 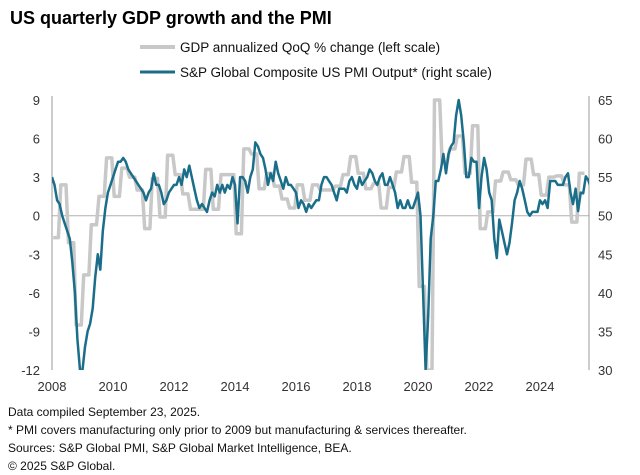 What do you see at coordinates (104, 412) in the screenshot?
I see `footer-note-date: Data compiled September 23, 2025.` at bounding box center [104, 412].